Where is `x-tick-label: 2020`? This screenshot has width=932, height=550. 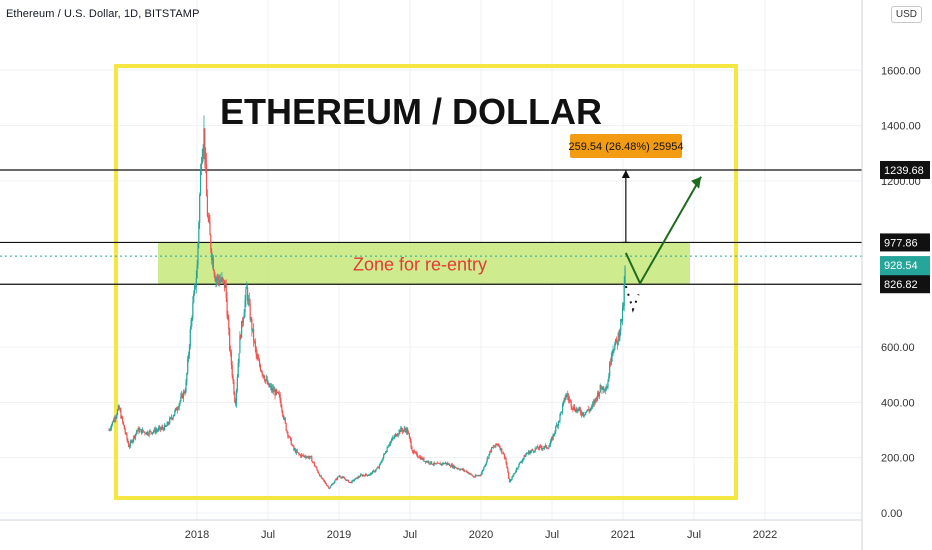
x-tick-label: 2020 is located at coordinates (481, 535).